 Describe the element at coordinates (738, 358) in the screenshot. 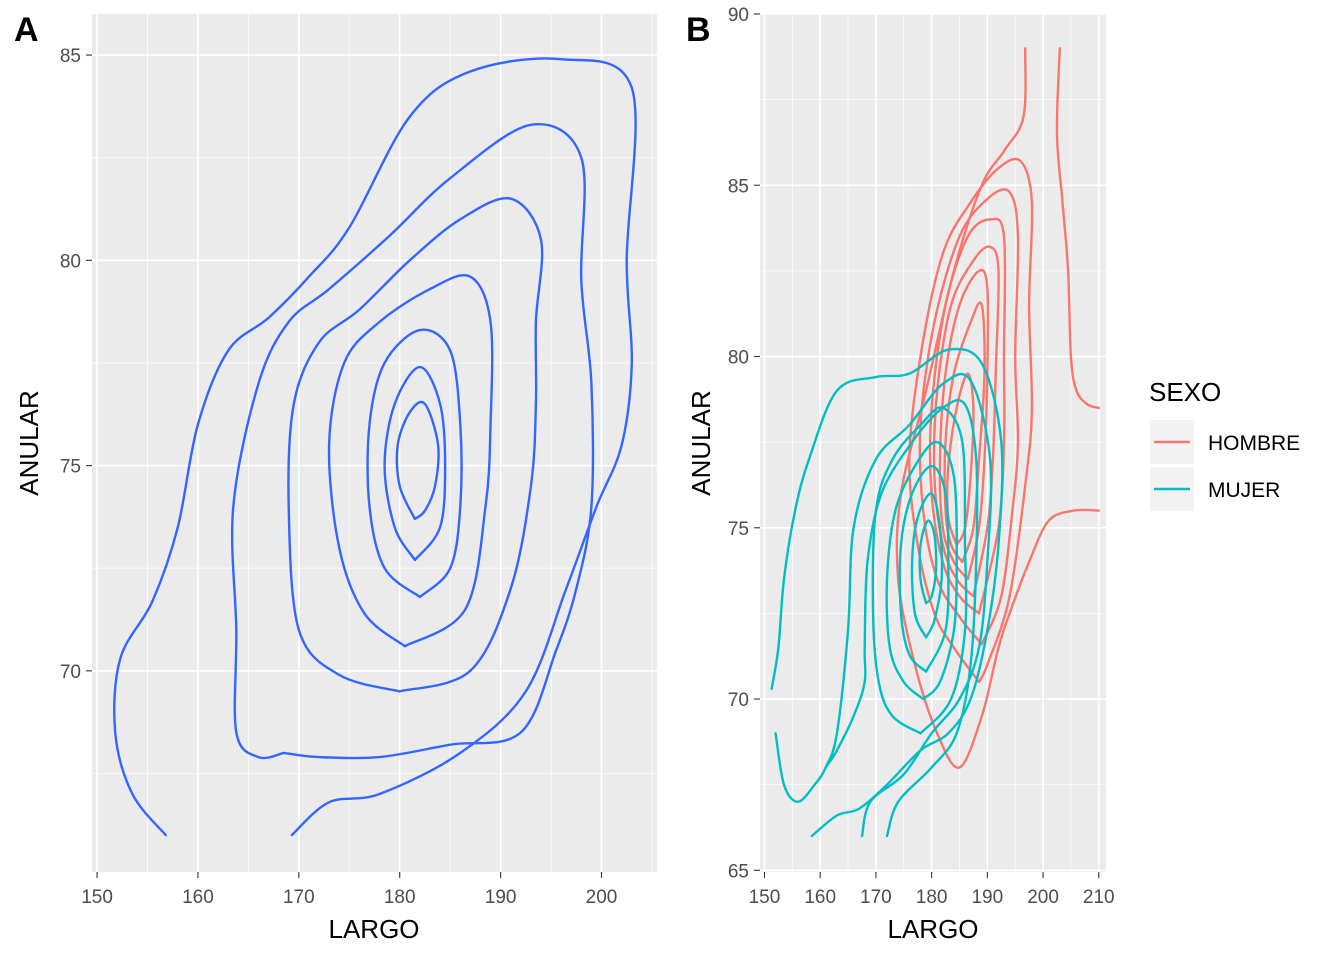

I see `panel-b-y-tick-label: 80` at that location.